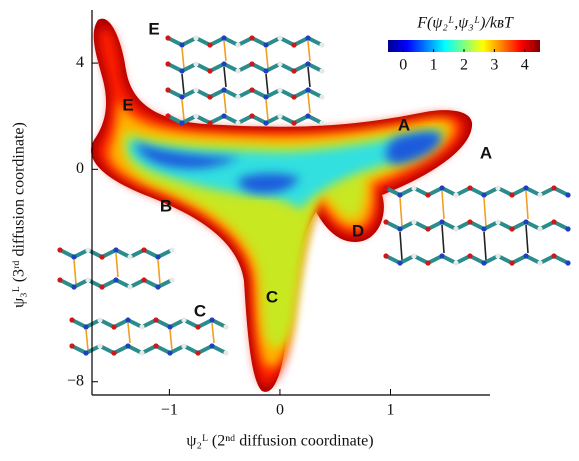  I want to click on y-tick-label: −8, so click(75, 380).